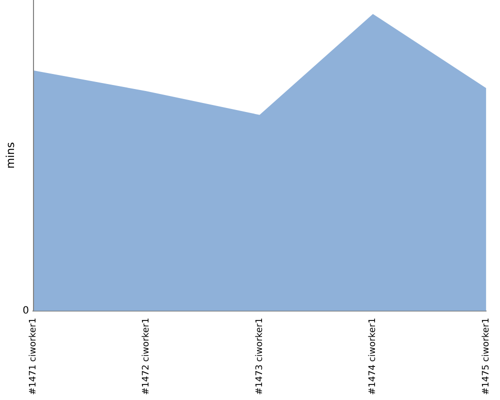  What do you see at coordinates (33, 357) in the screenshot?
I see `x-tick-label: #1471 ciworker1` at bounding box center [33, 357].